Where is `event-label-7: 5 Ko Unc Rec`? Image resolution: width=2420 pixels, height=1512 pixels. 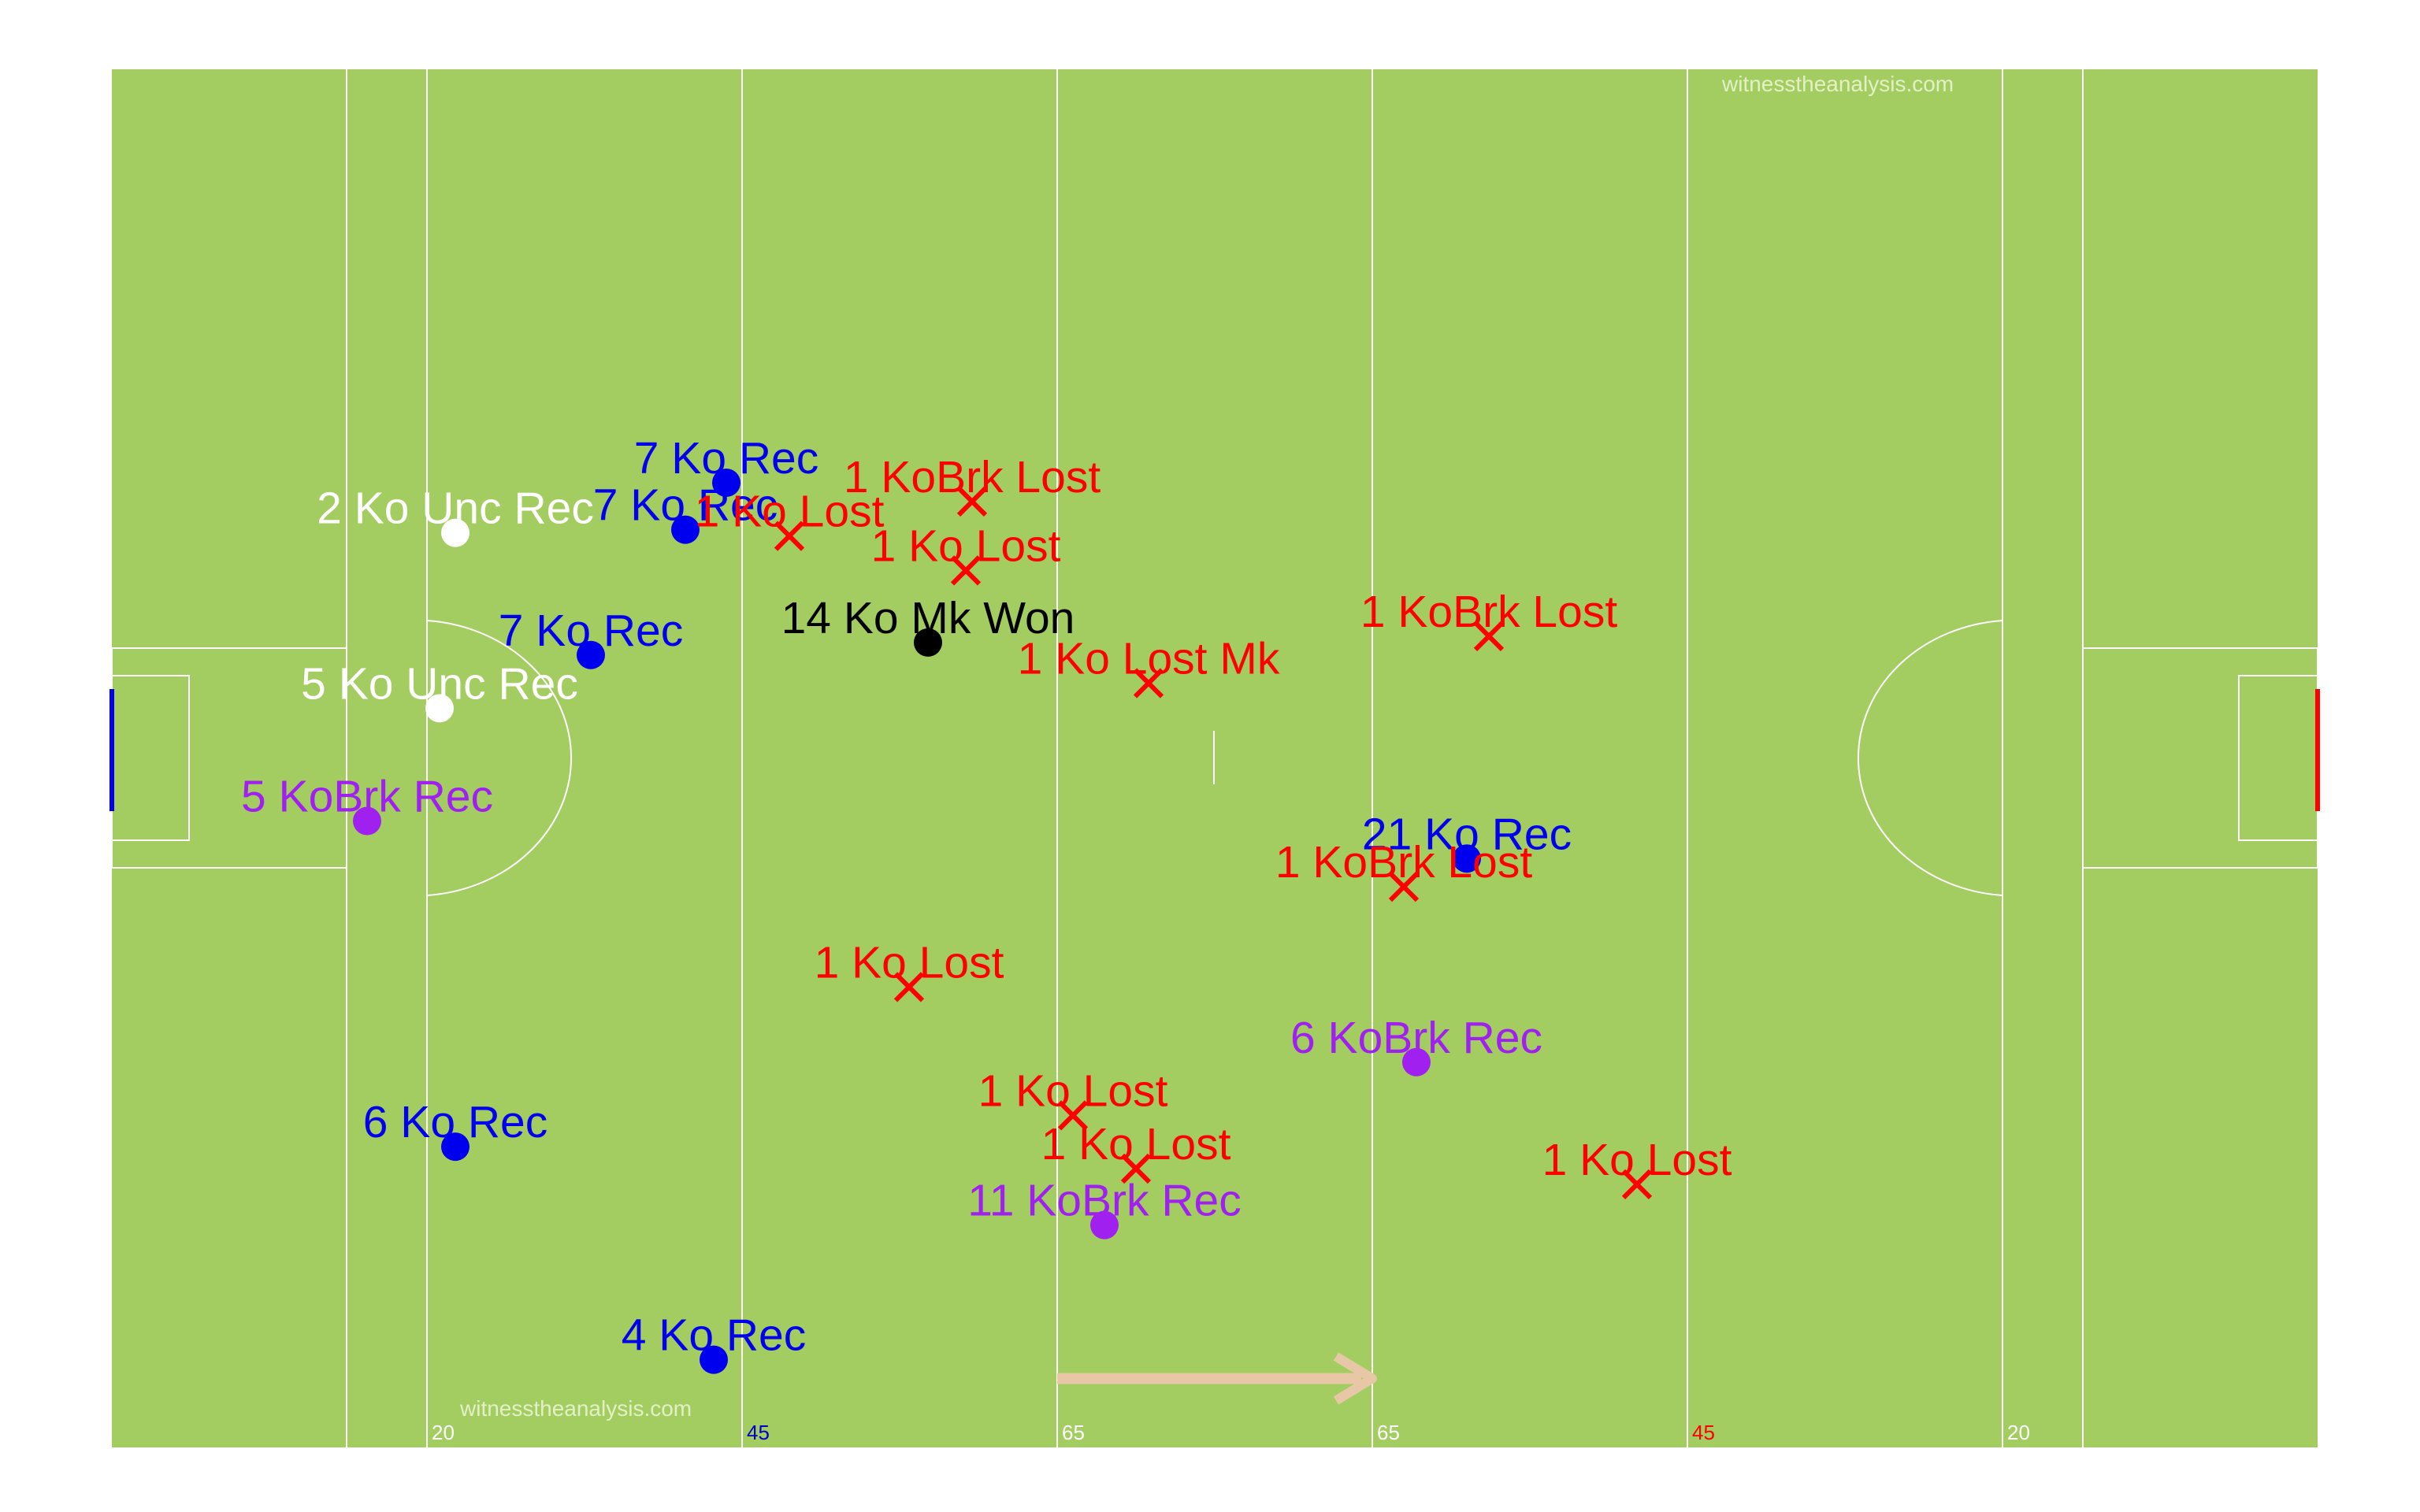 event-label-7: 5 Ko Unc Rec is located at coordinates (440, 683).